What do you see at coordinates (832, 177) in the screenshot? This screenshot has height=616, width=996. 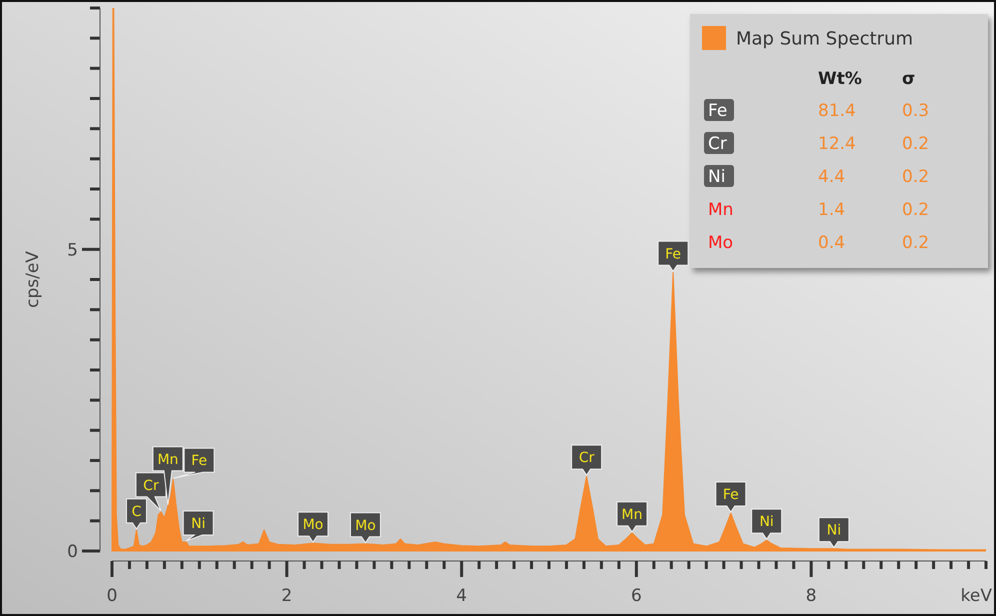 I see `data-label: 4.4` at bounding box center [832, 177].